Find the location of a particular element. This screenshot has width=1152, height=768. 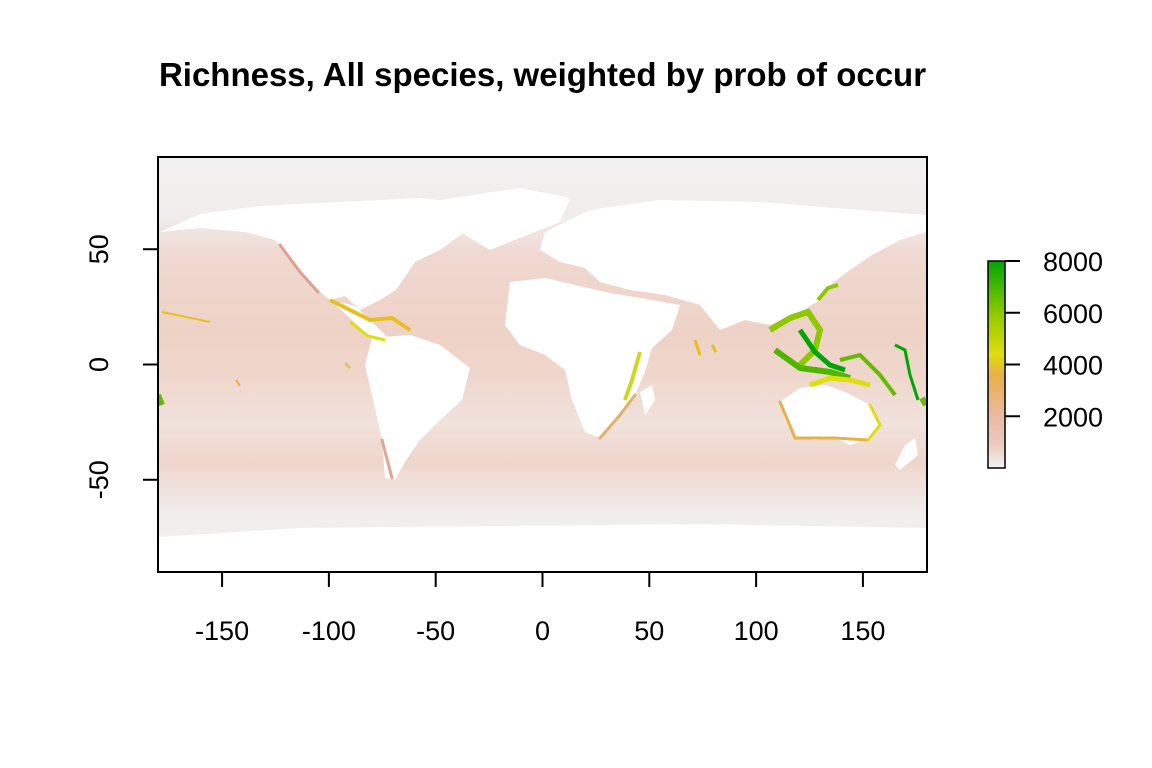

x-tick-label: -100 is located at coordinates (329, 631).